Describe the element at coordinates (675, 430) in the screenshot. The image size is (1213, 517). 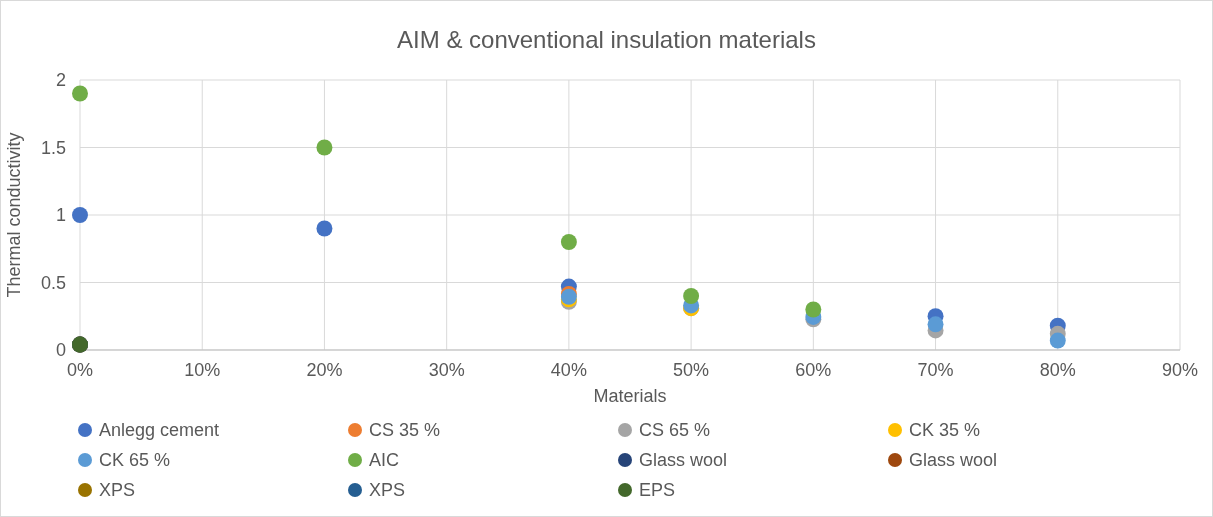
I see `legend-label: CS 65 %` at that location.